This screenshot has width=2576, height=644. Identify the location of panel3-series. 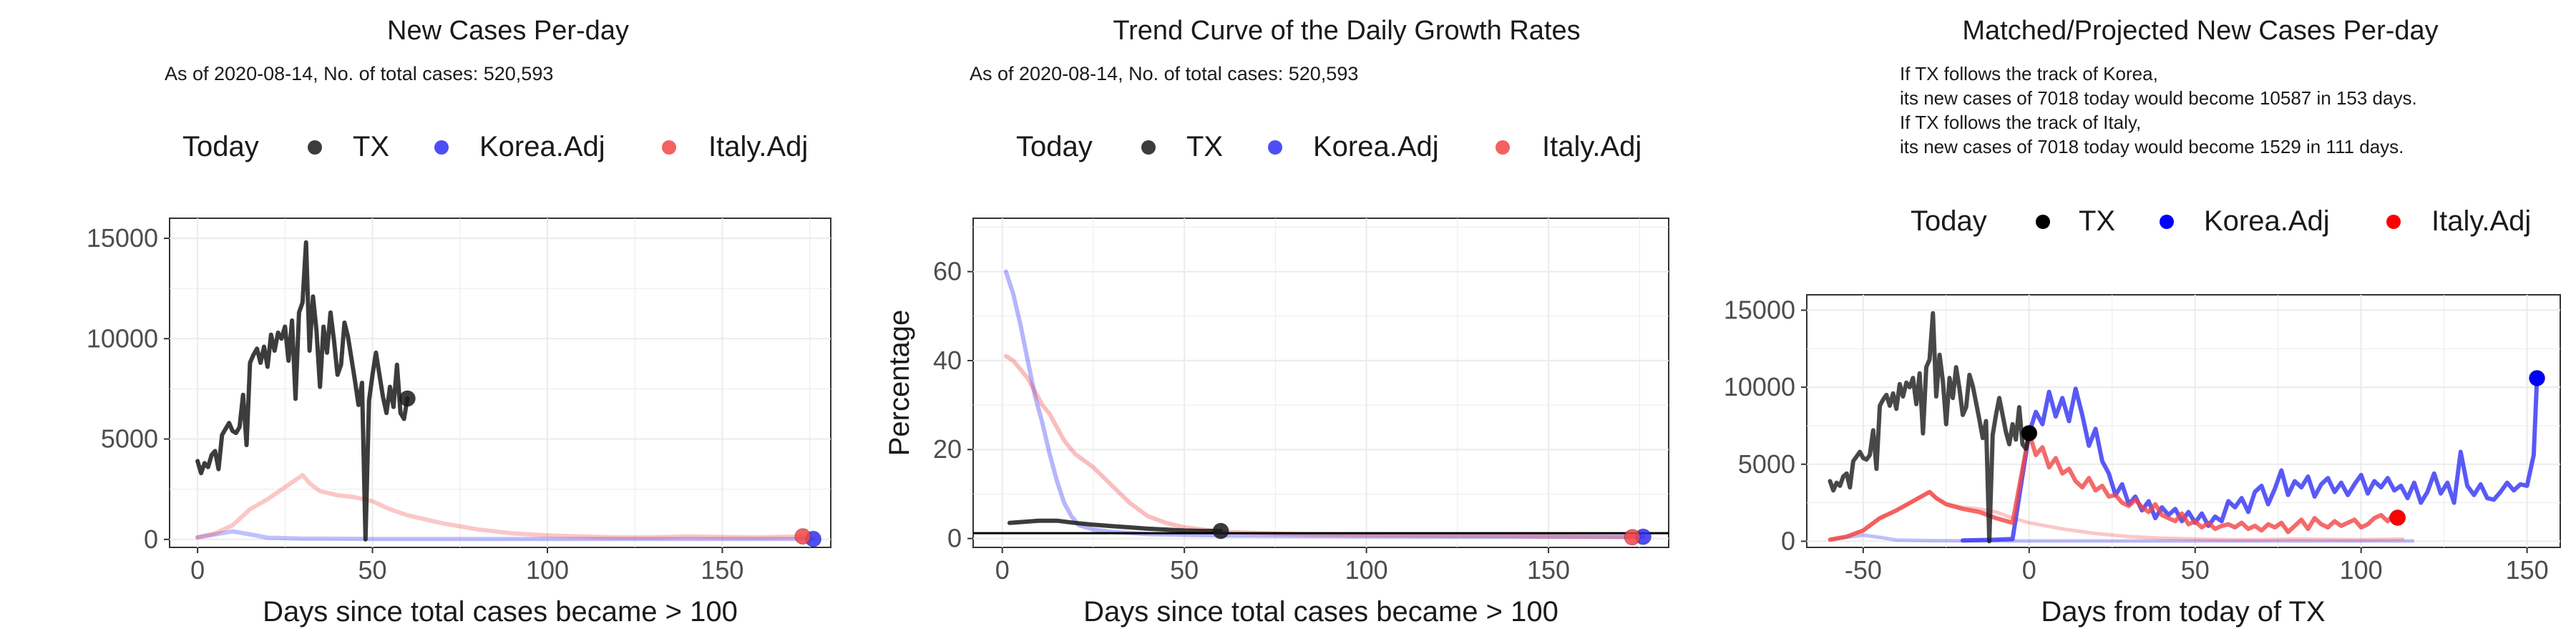
(2184, 427).